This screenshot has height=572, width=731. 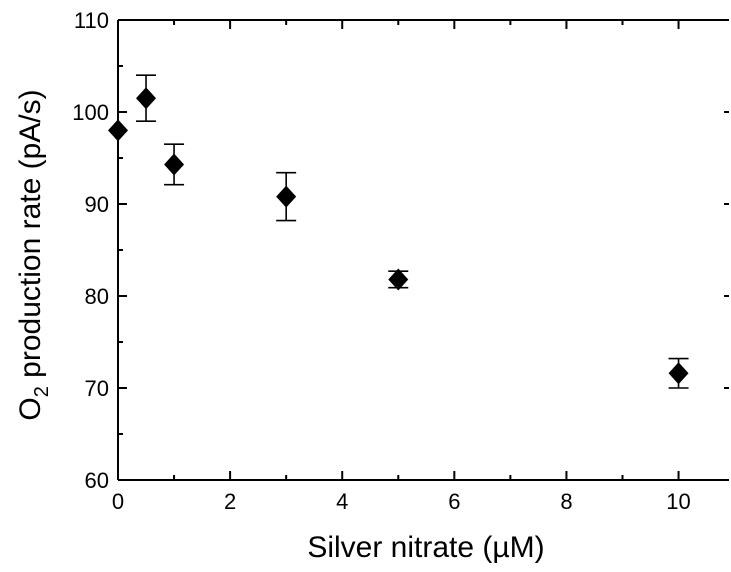 What do you see at coordinates (454, 501) in the screenshot?
I see `x-tick-label: 6` at bounding box center [454, 501].